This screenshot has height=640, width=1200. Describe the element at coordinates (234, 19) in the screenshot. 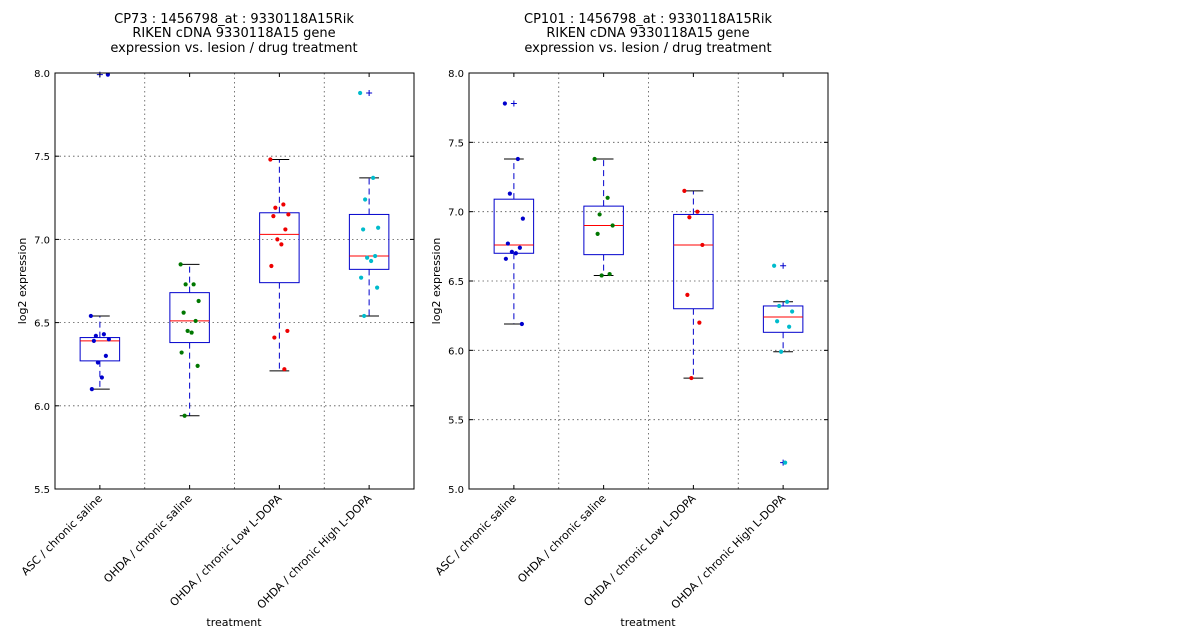

I see `chart-title-line: CP73 : 1456798_at : 9330118A15Rik` at that location.